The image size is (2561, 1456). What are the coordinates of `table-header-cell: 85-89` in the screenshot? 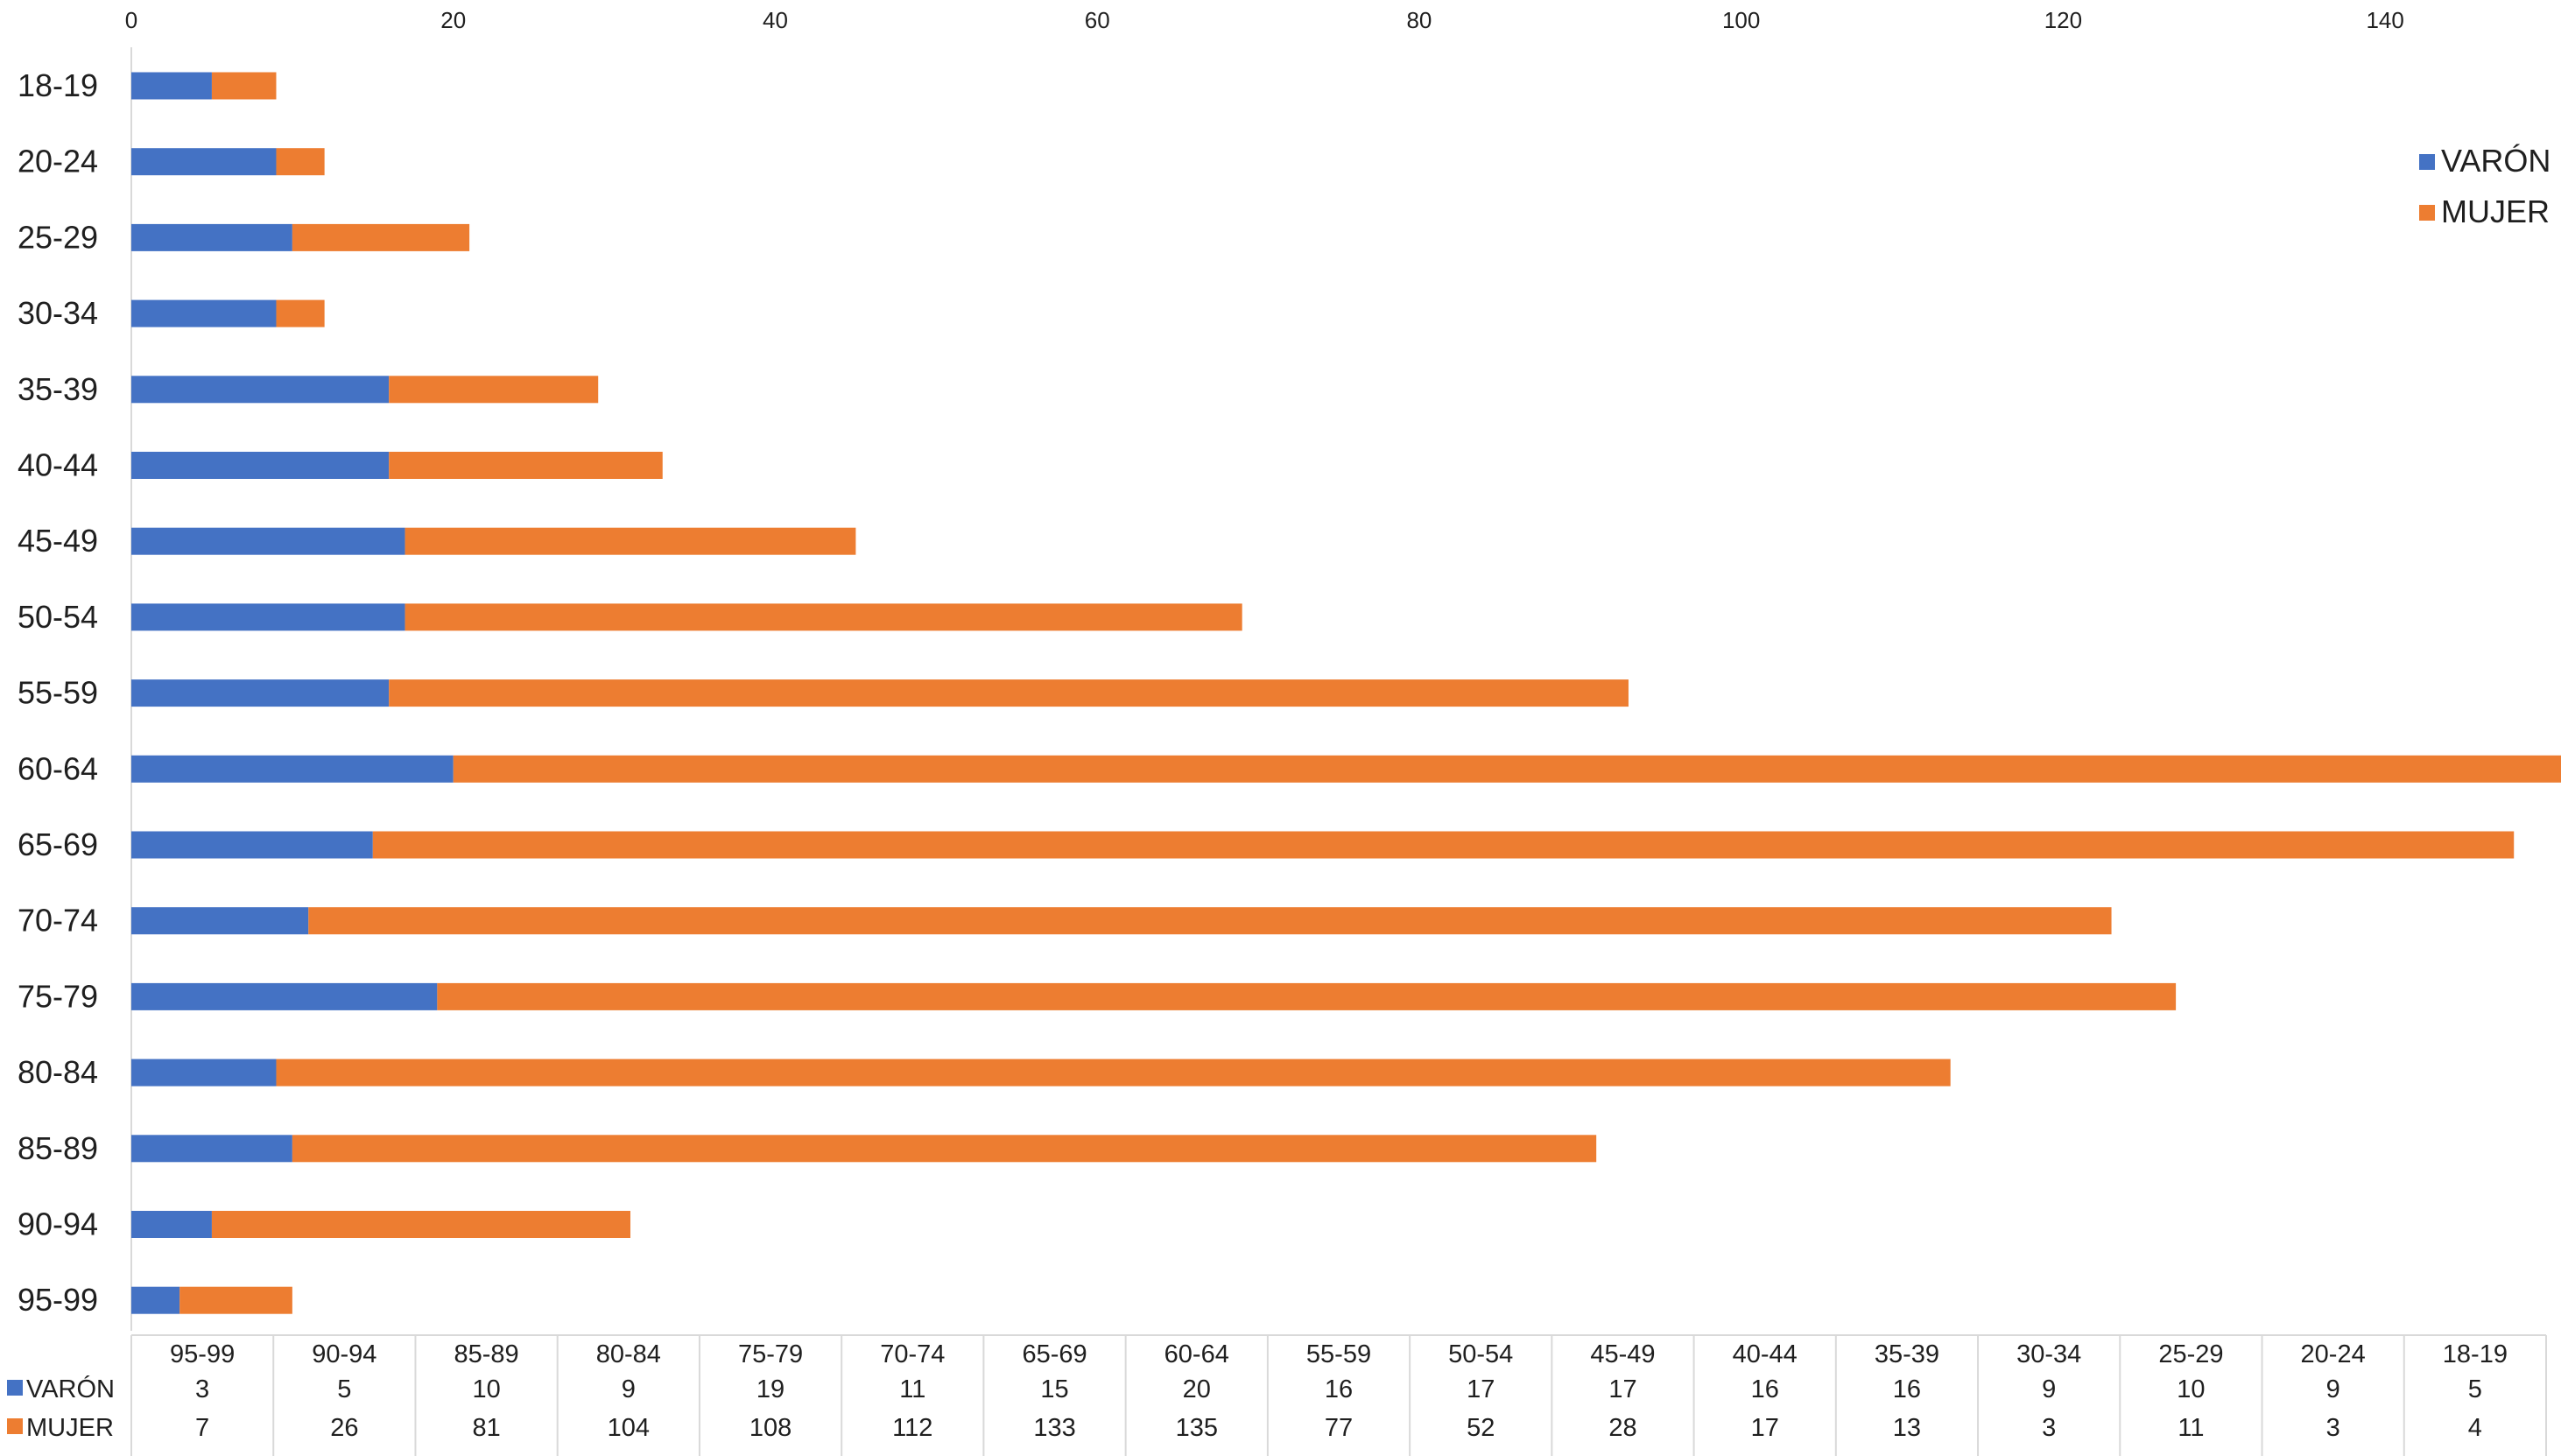 It's located at (486, 1354).